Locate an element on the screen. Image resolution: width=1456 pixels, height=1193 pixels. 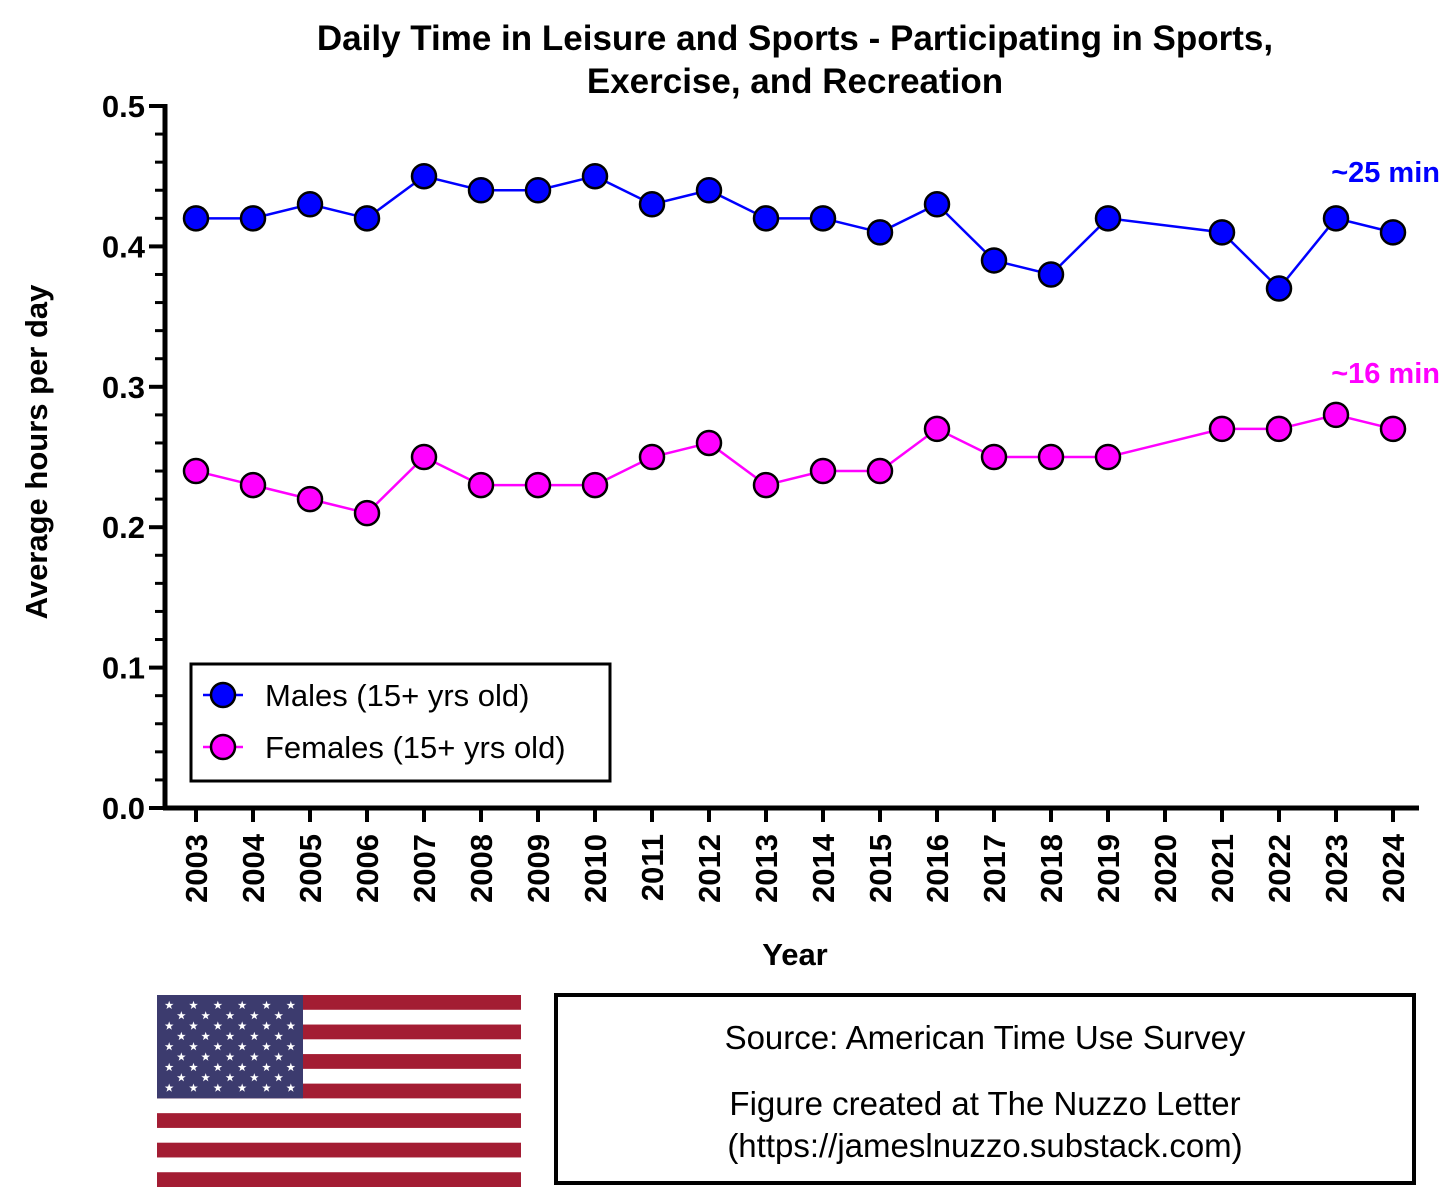
legend-box is located at coordinates (400, 722).